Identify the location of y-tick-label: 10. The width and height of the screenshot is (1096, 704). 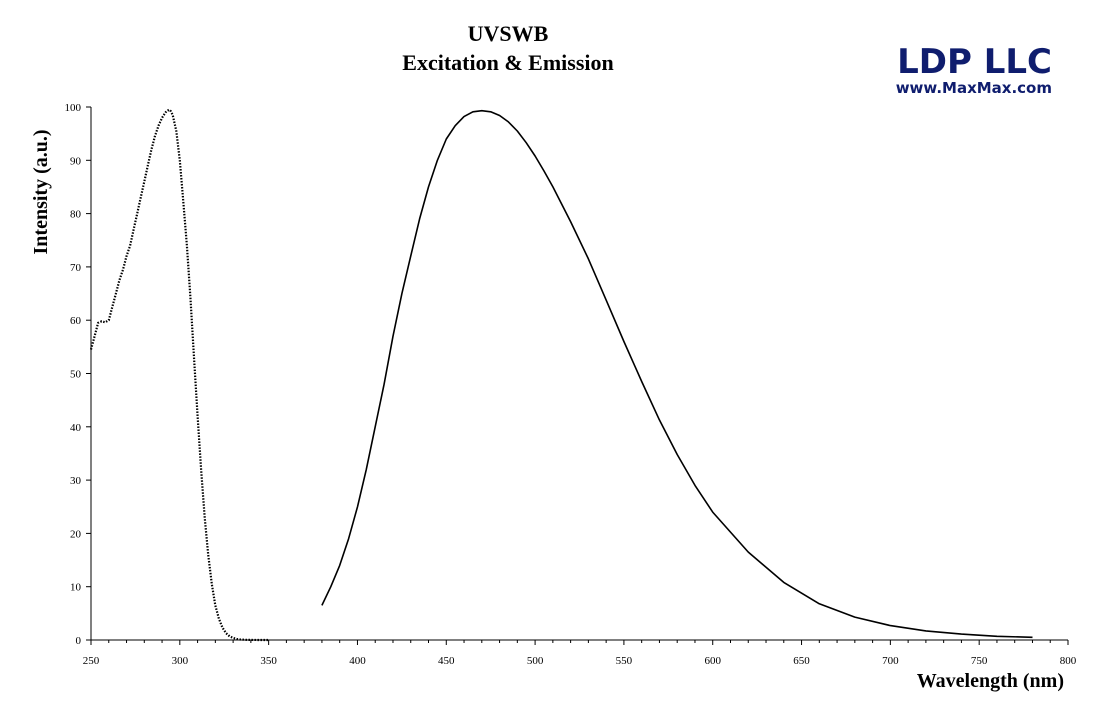
(76, 588).